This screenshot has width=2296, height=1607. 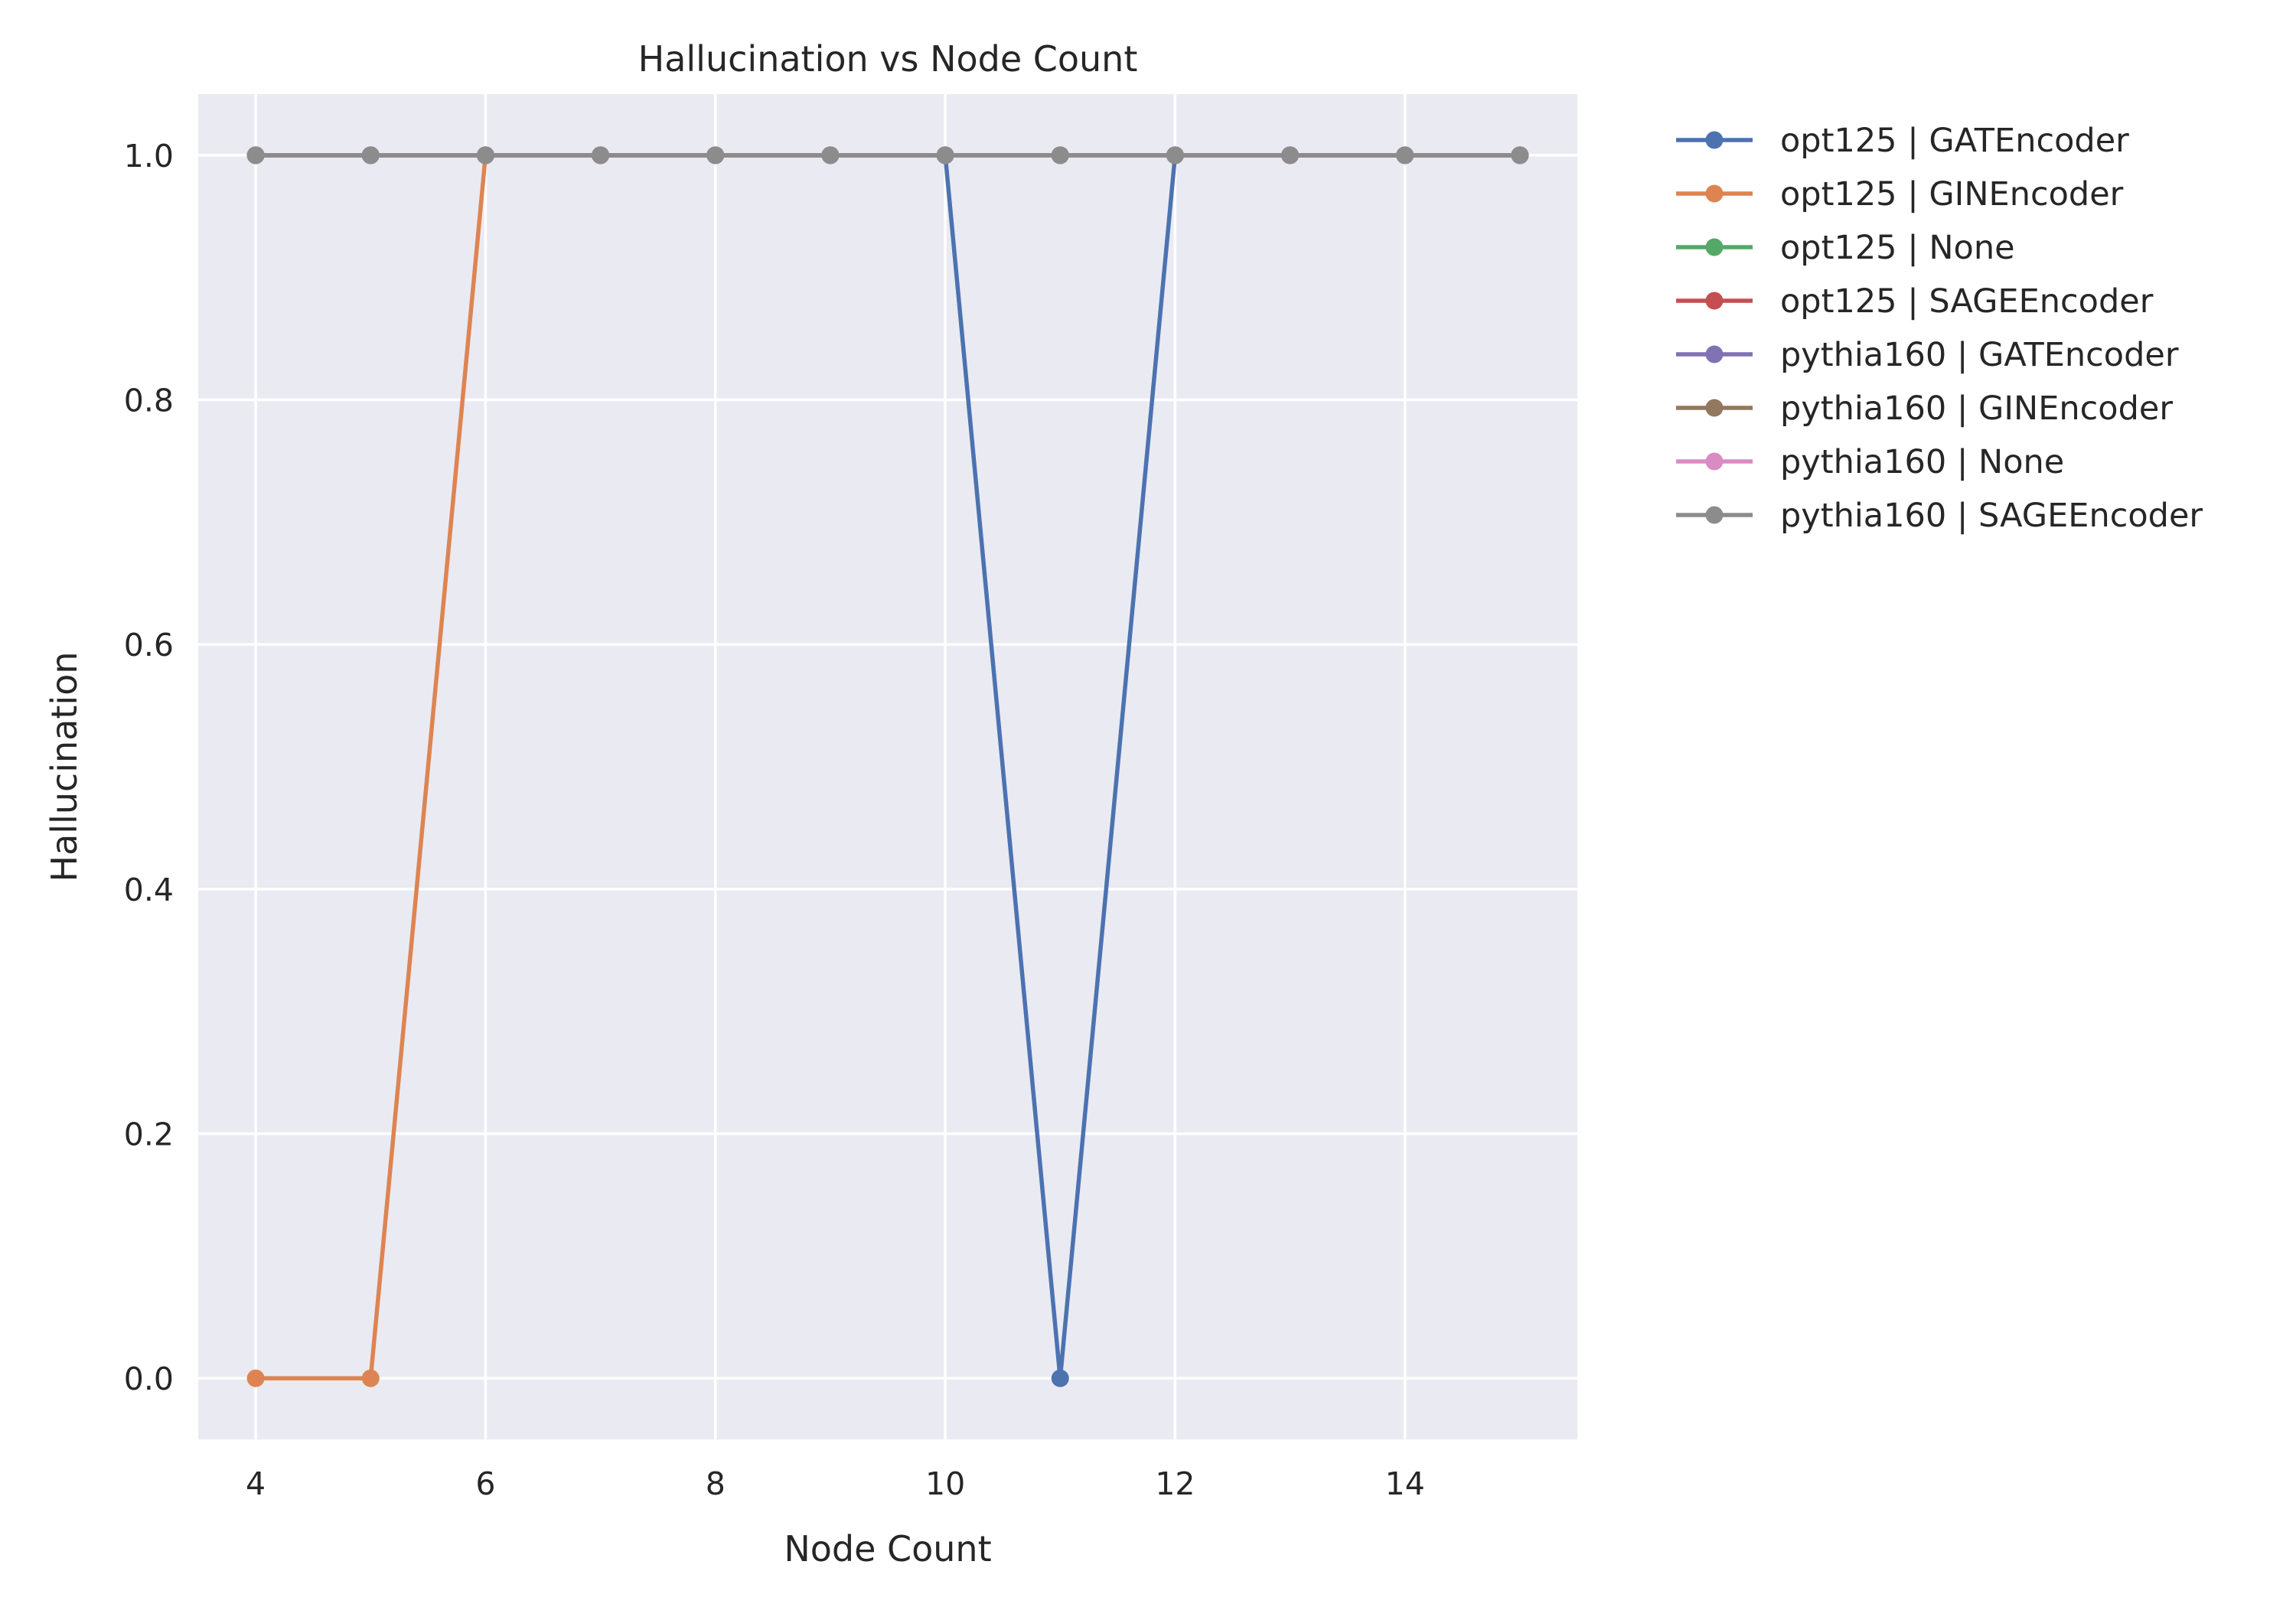 What do you see at coordinates (835, 1483) in the screenshot?
I see `x-axis-ticks: 4 6 8 10 12 14` at bounding box center [835, 1483].